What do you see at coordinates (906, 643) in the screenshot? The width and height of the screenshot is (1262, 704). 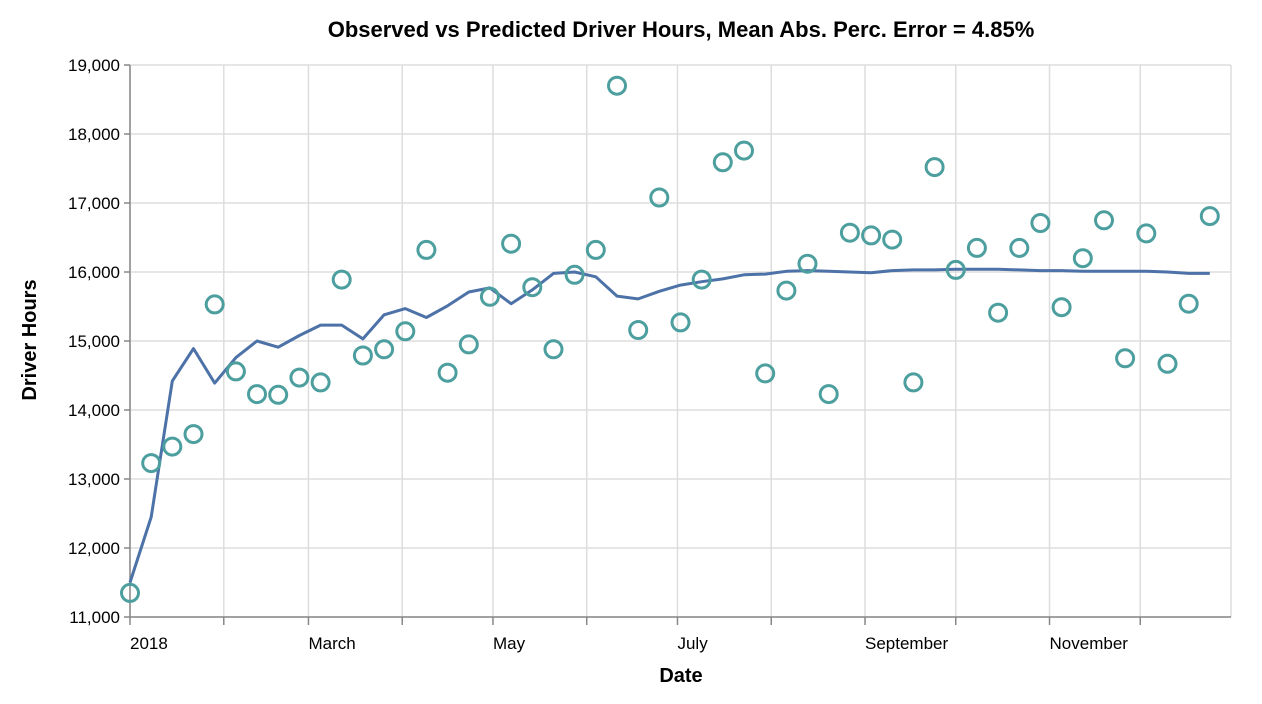 I see `x-tick-label: September` at bounding box center [906, 643].